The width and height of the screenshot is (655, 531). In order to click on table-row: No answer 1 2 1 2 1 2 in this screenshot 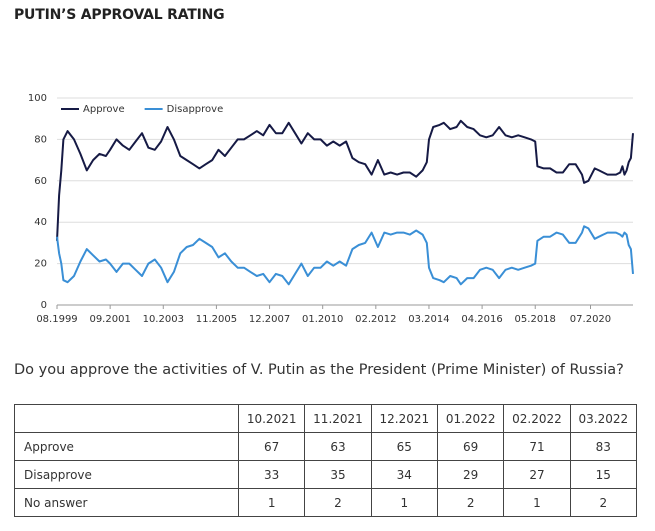, I will do `click(326, 502)`.